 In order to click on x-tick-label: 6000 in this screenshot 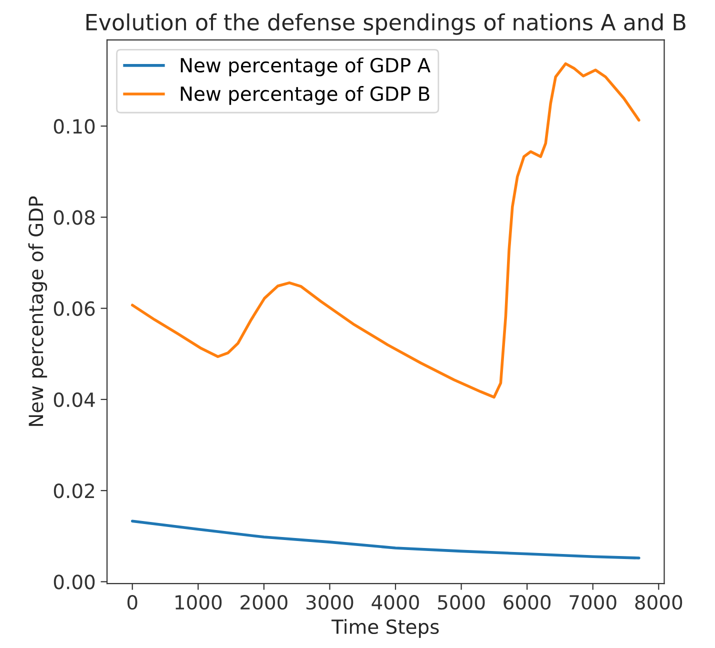, I will do `click(527, 602)`.